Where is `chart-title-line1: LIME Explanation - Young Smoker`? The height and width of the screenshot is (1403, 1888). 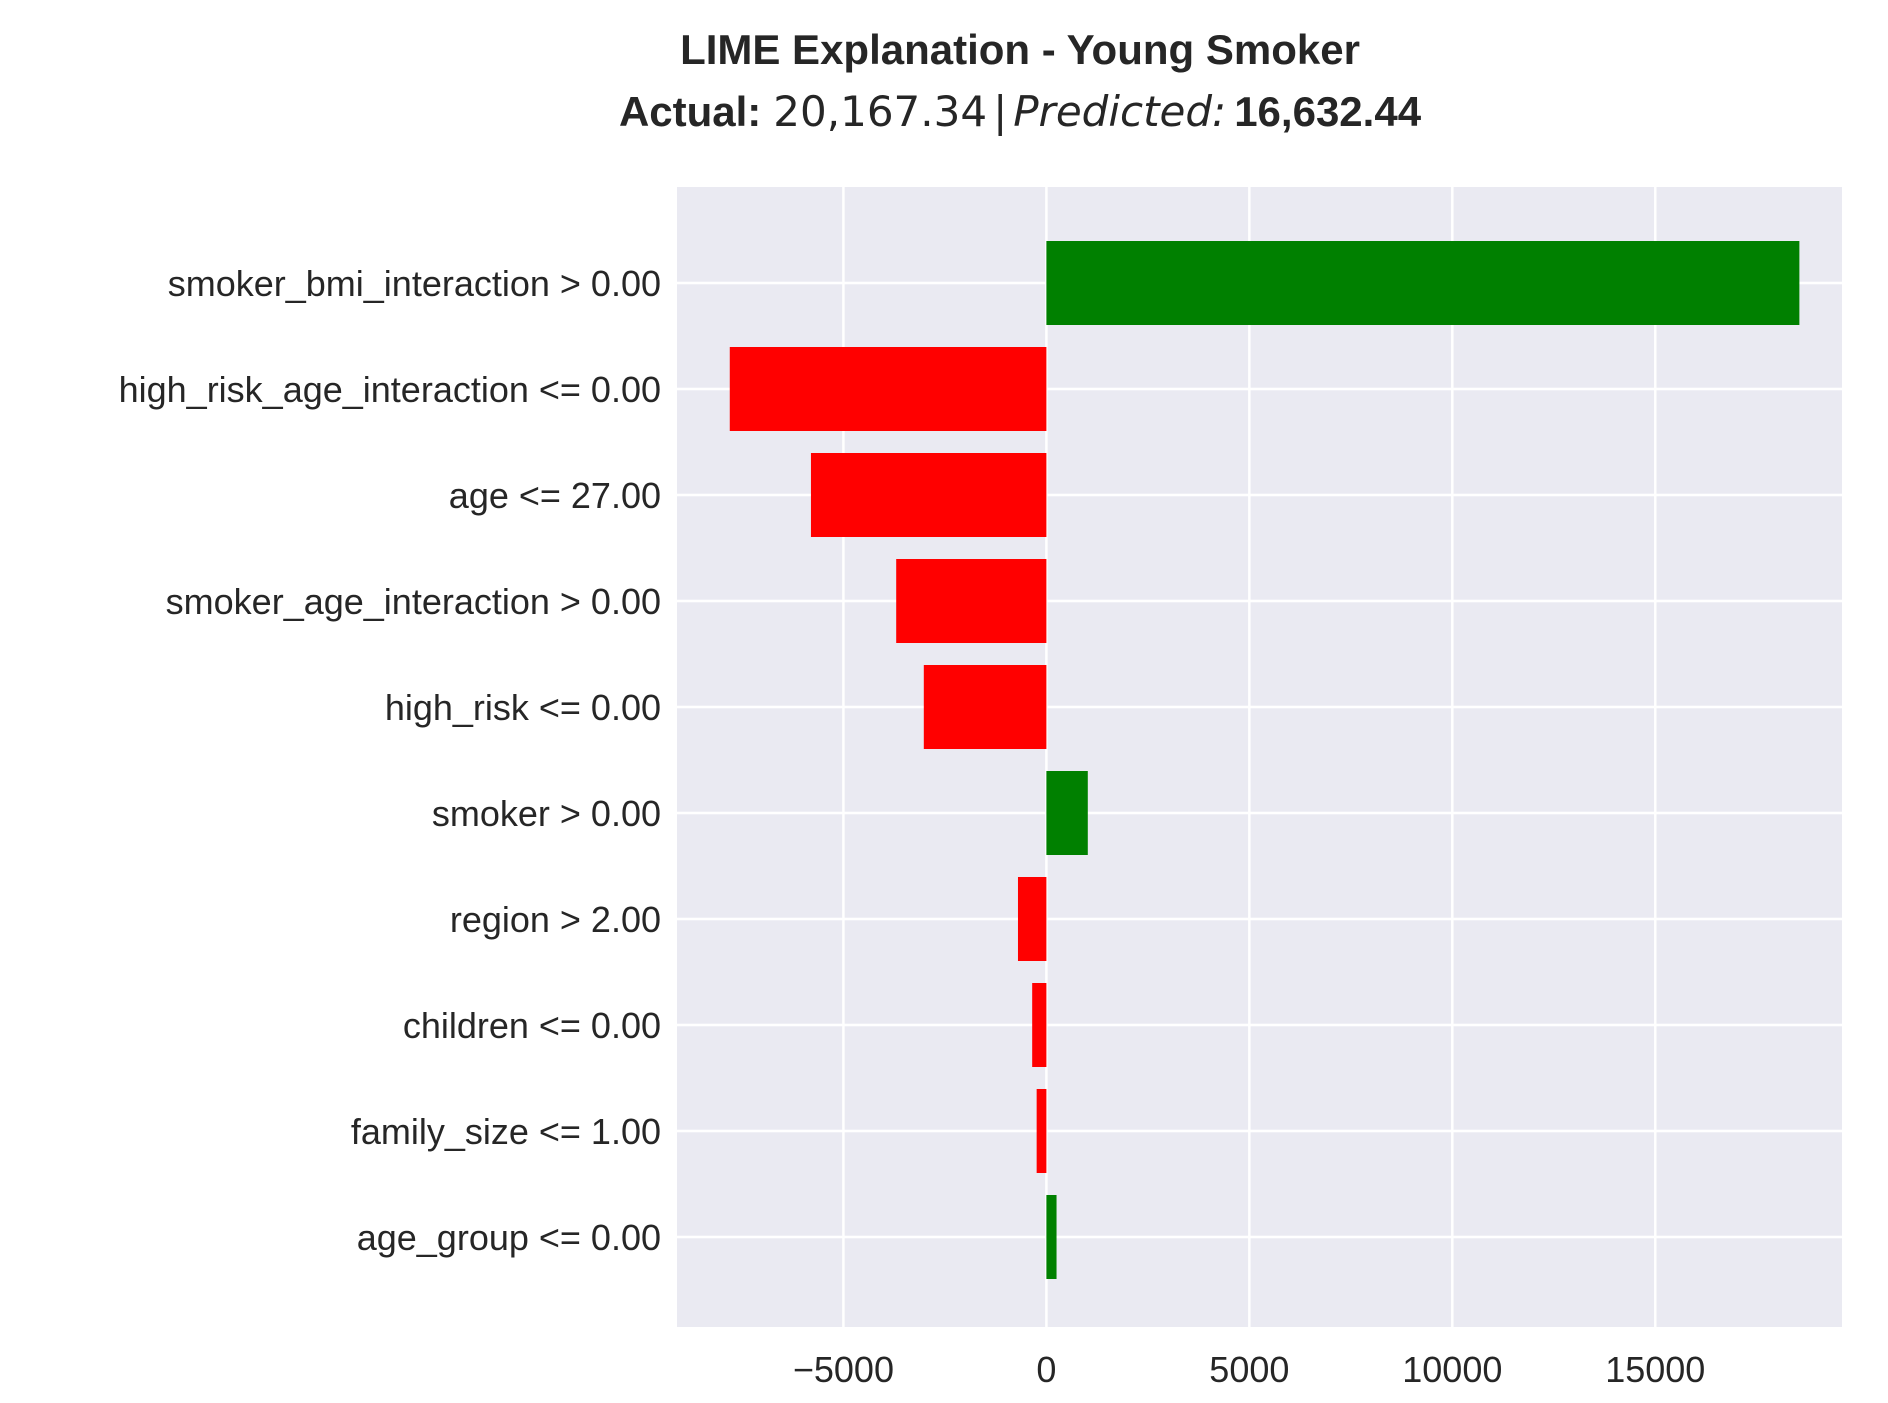 chart-title-line1: LIME Explanation - Young Smoker is located at coordinates (1020, 49).